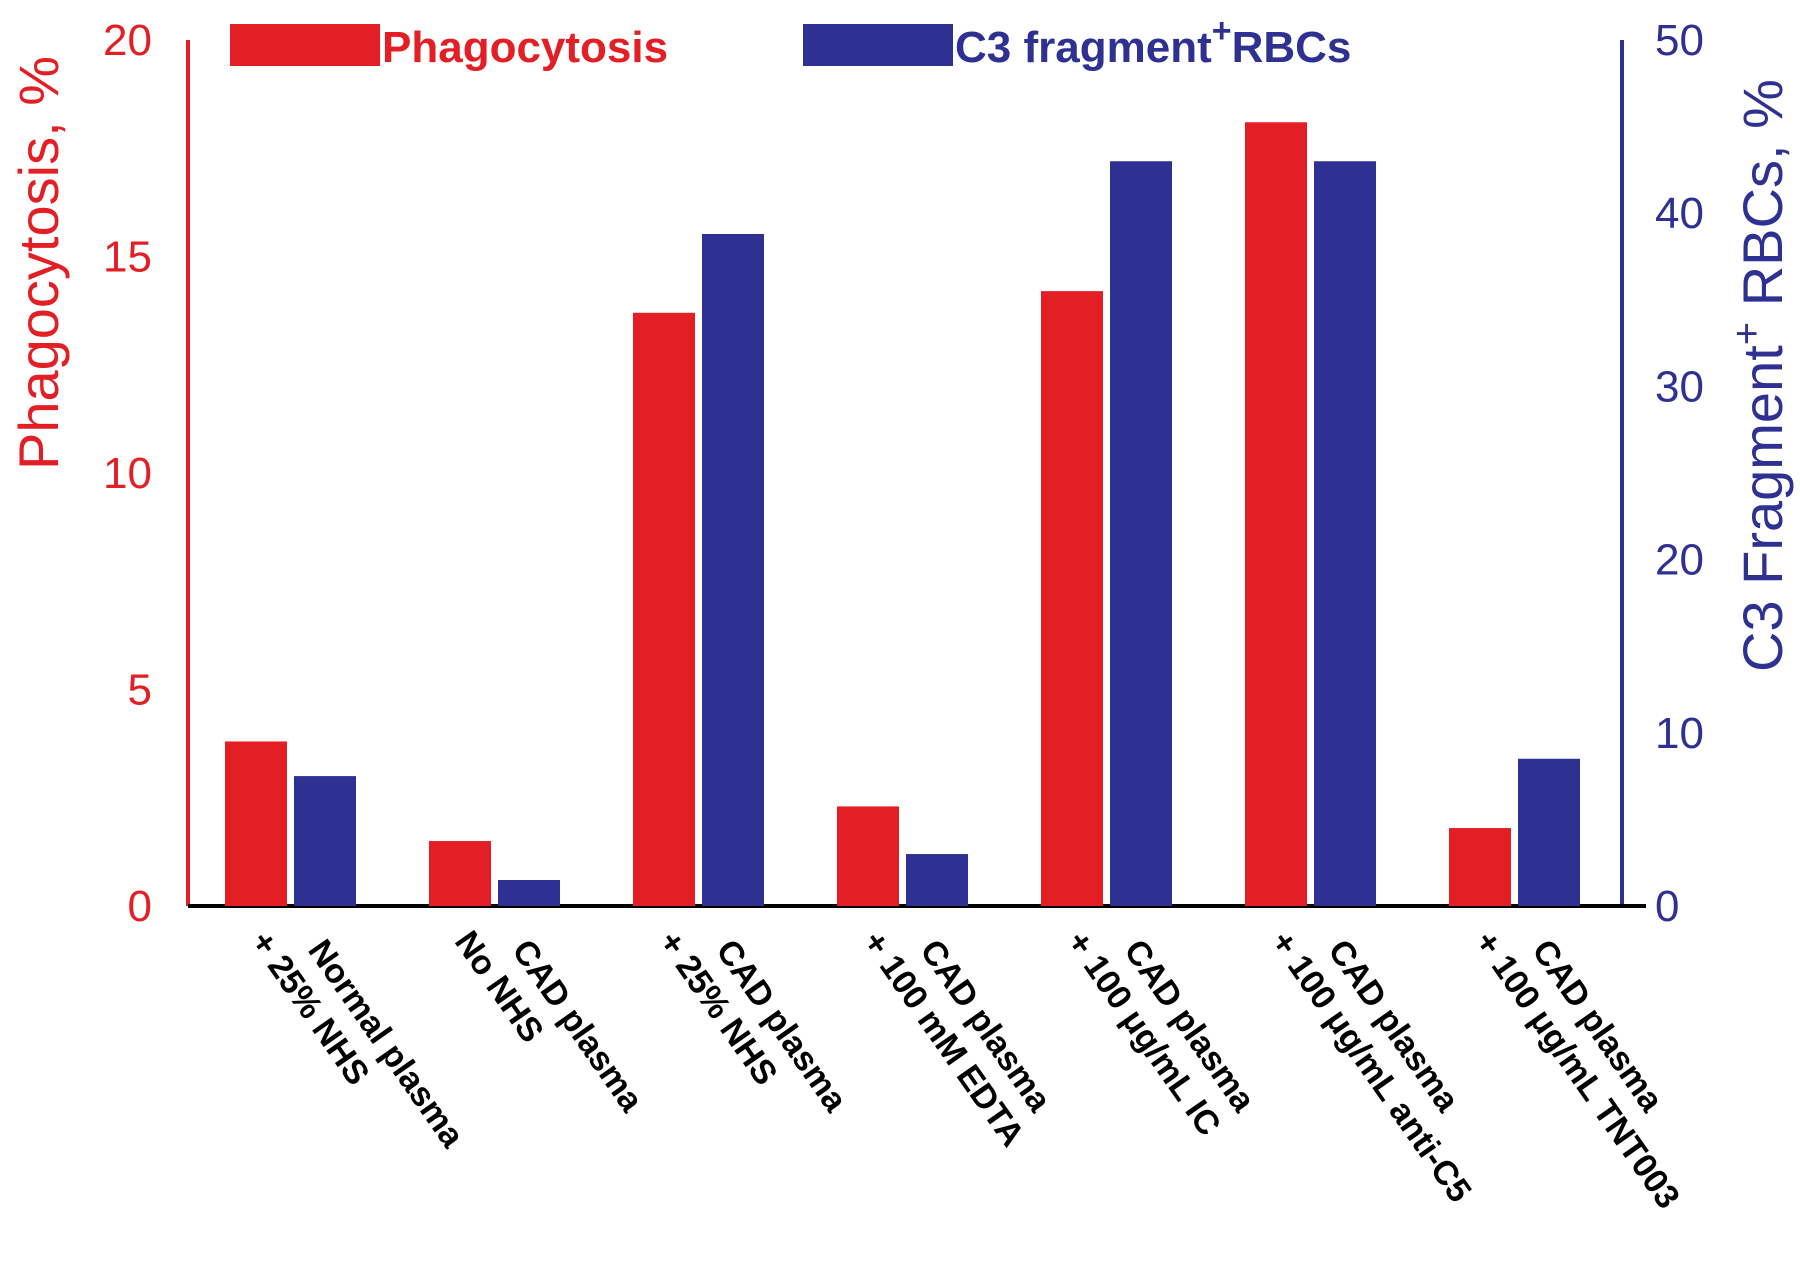 This screenshot has height=1283, width=1800. Describe the element at coordinates (140, 906) in the screenshot. I see `left-tick-label: 0` at that location.